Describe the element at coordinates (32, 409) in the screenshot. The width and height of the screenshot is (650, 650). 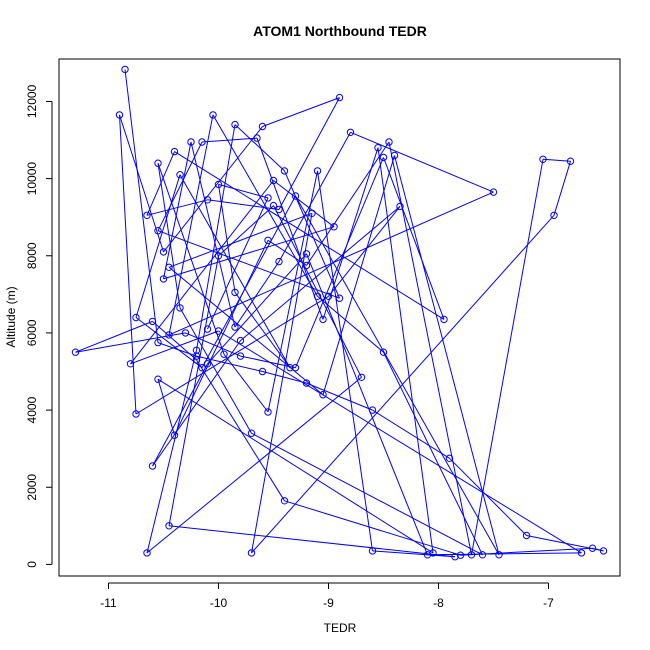
I see `y-tick-label: 4000` at that location.